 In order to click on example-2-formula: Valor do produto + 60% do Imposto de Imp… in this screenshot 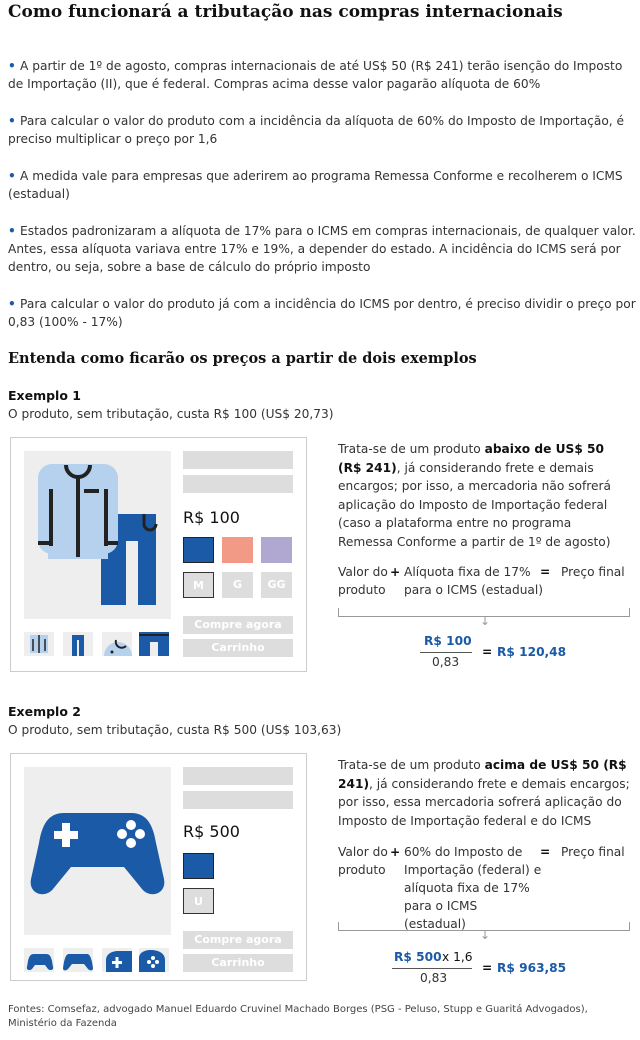, I will do `click(484, 887)`.